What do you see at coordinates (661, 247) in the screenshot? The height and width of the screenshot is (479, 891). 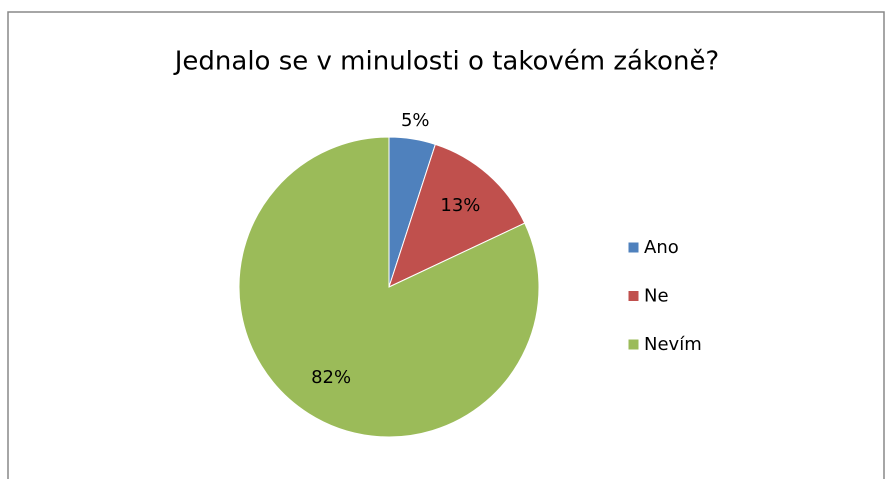 I see `legend-label: Ano` at bounding box center [661, 247].